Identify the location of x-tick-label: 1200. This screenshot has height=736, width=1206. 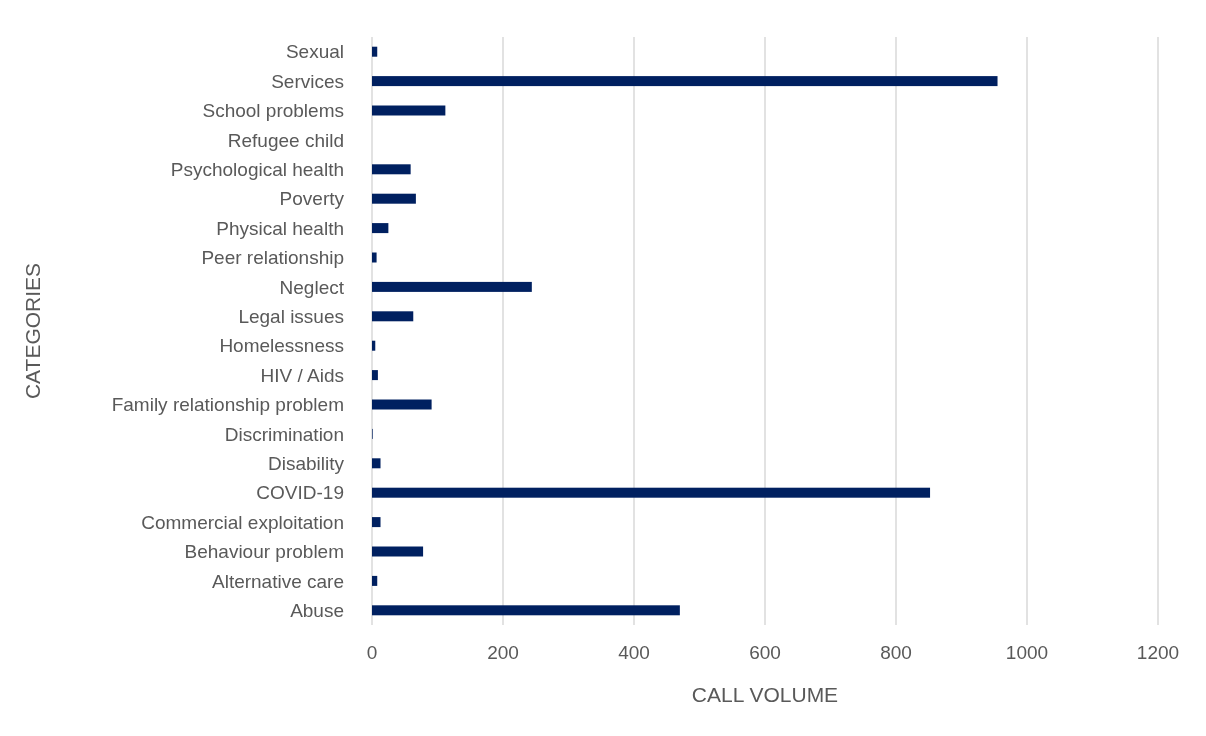
(1158, 652).